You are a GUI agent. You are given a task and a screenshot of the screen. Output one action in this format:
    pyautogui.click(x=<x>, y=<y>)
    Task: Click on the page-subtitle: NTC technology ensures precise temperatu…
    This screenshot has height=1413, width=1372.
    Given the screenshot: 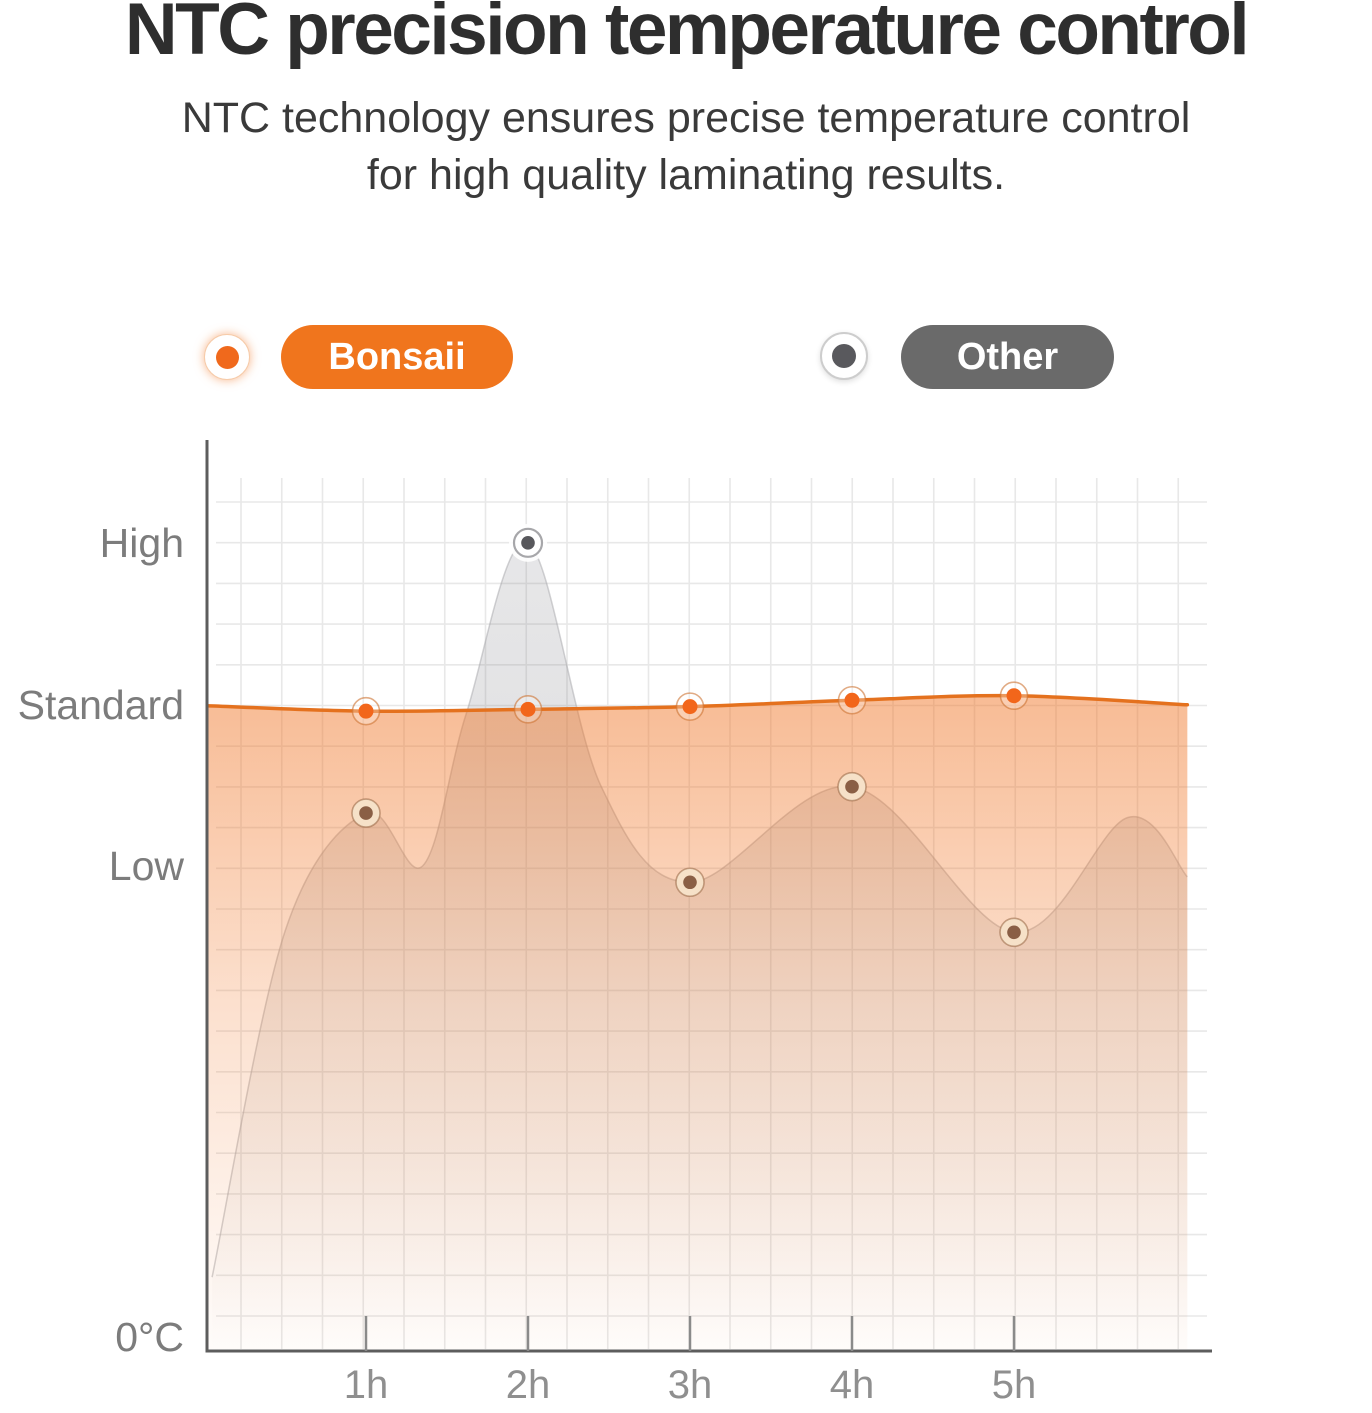 What is the action you would take?
    pyautogui.click(x=686, y=147)
    